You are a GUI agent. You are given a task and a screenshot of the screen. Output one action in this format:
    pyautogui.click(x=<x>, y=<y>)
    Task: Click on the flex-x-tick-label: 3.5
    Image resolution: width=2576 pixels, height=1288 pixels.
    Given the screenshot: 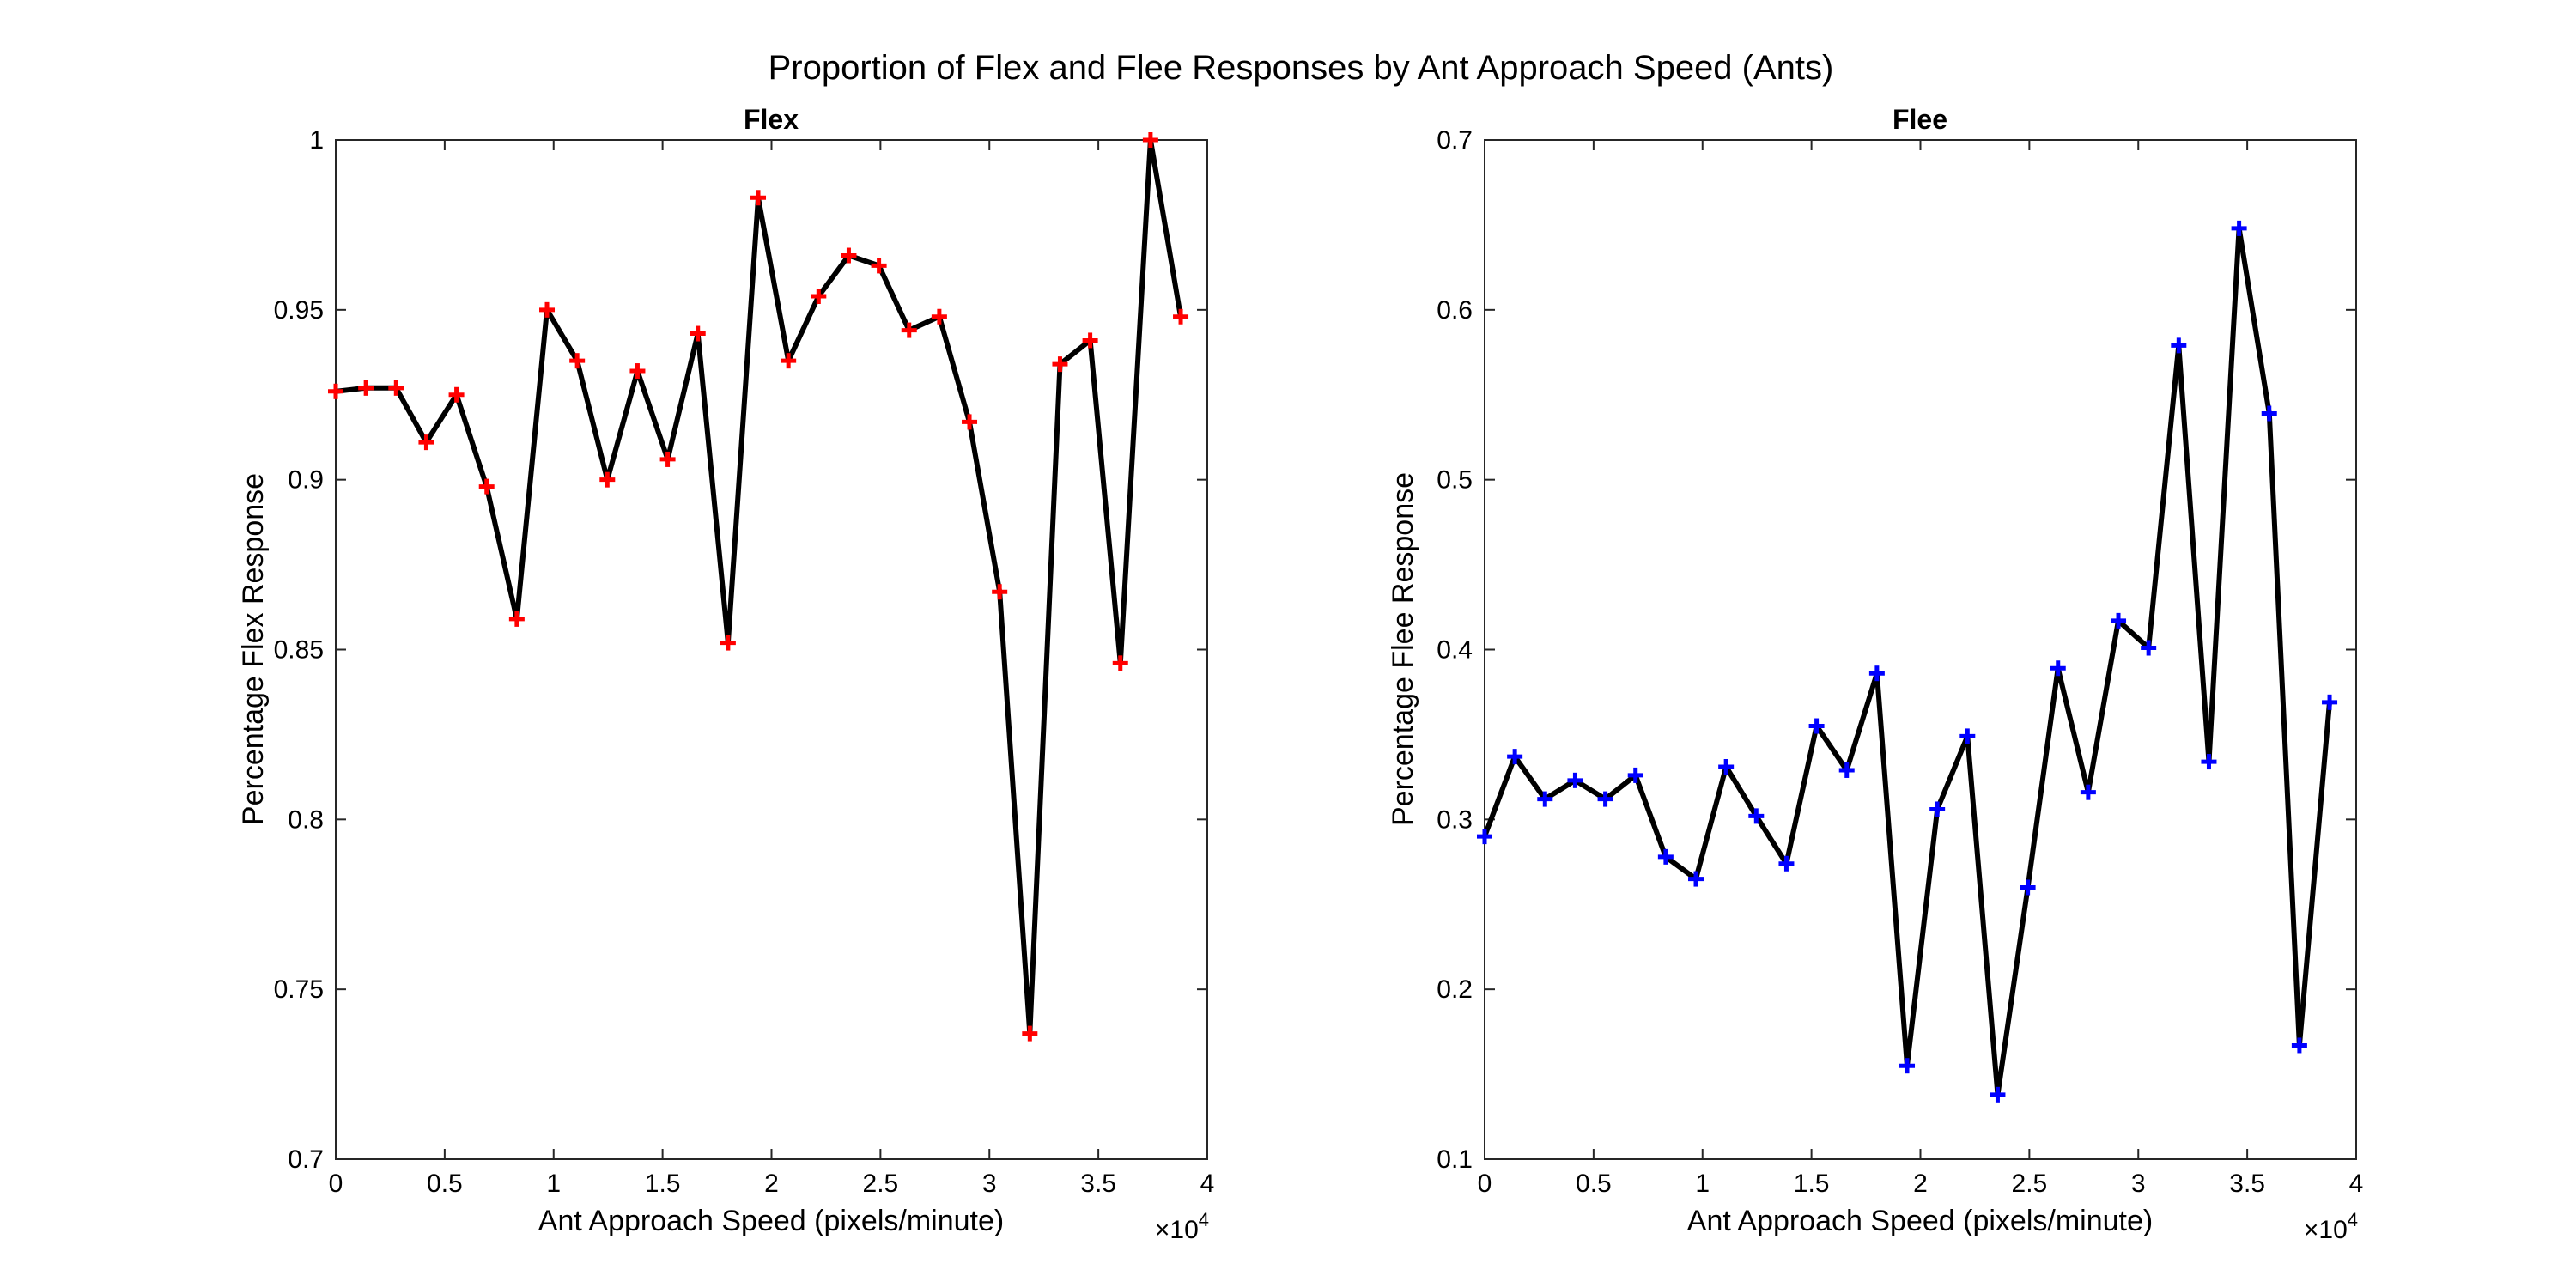 What is the action you would take?
    pyautogui.click(x=1098, y=1184)
    